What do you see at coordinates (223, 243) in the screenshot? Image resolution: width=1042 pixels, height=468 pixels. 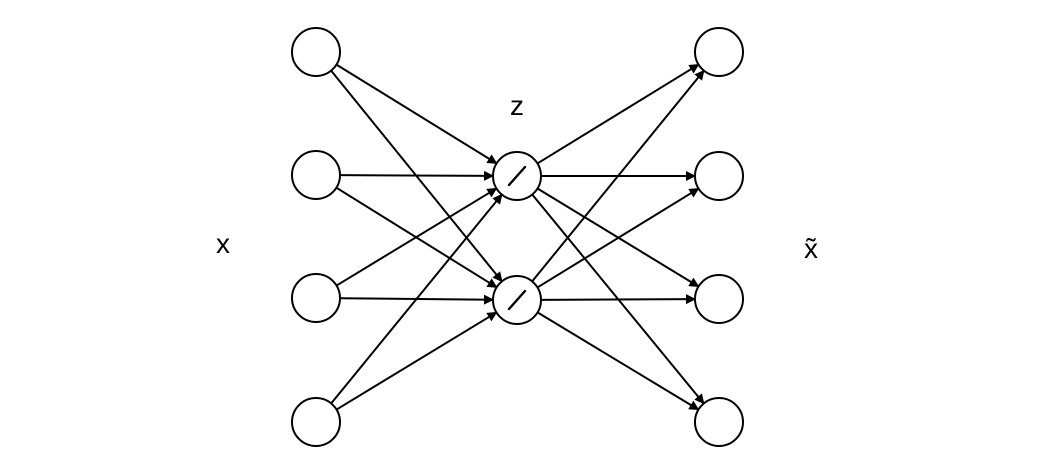 I see `input-label: x` at bounding box center [223, 243].